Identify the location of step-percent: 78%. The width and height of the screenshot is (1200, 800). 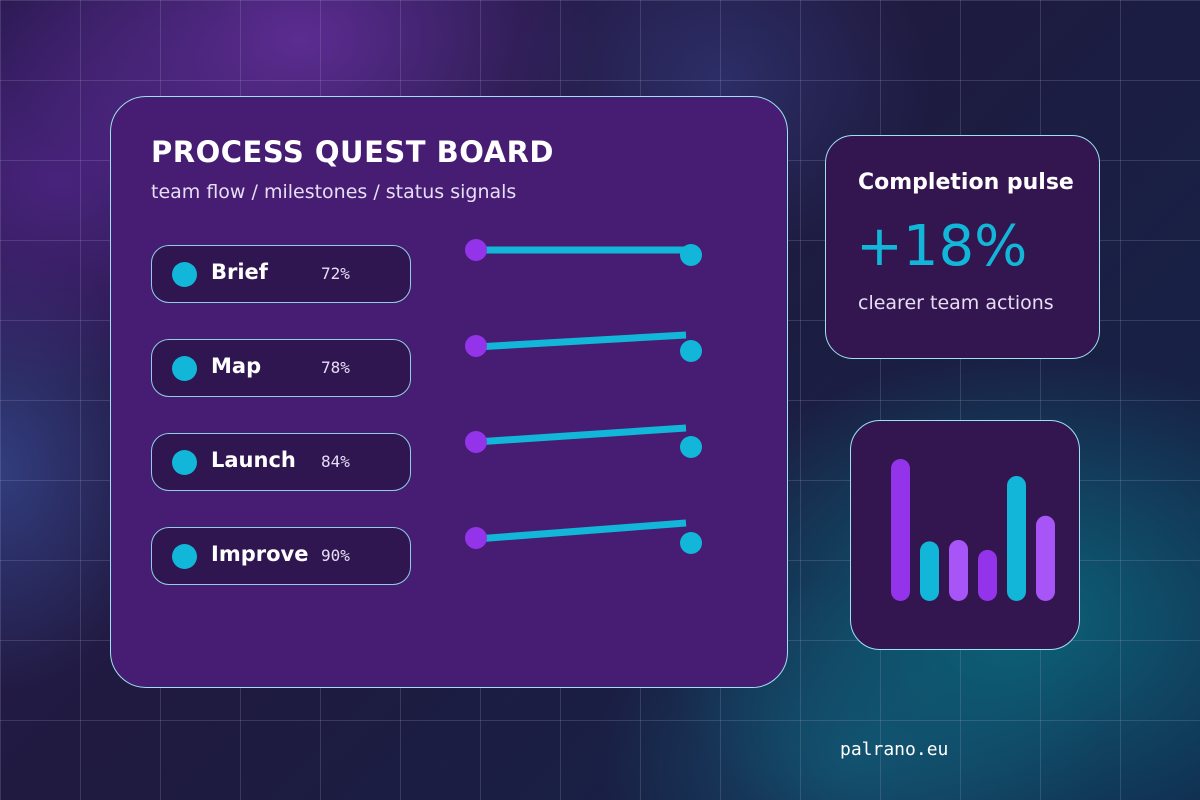
(335, 367).